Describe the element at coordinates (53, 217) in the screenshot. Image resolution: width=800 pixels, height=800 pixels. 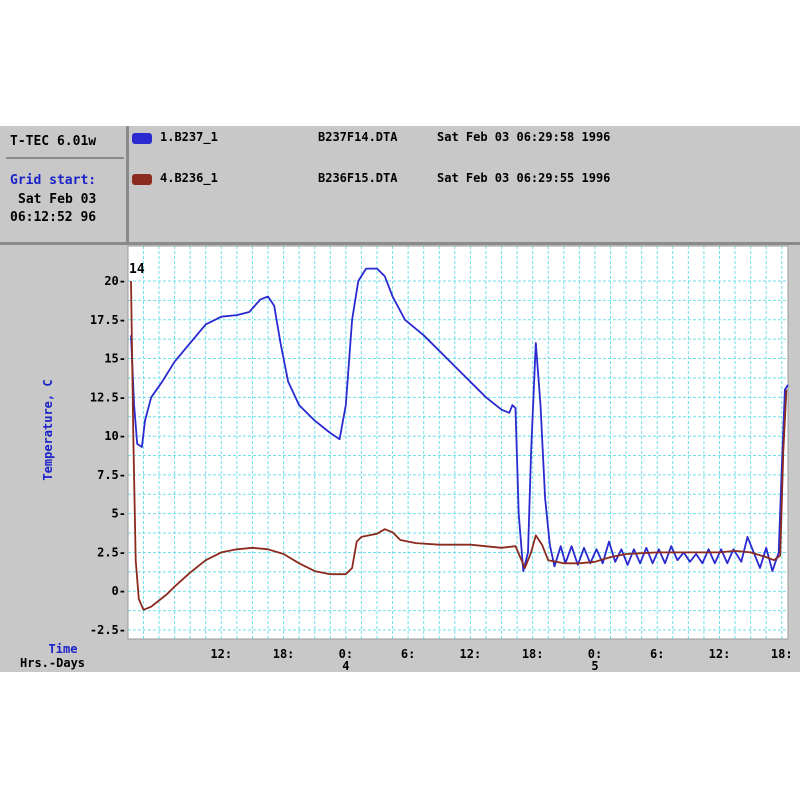
I see `grid-start-time: 06:12:52 96` at that location.